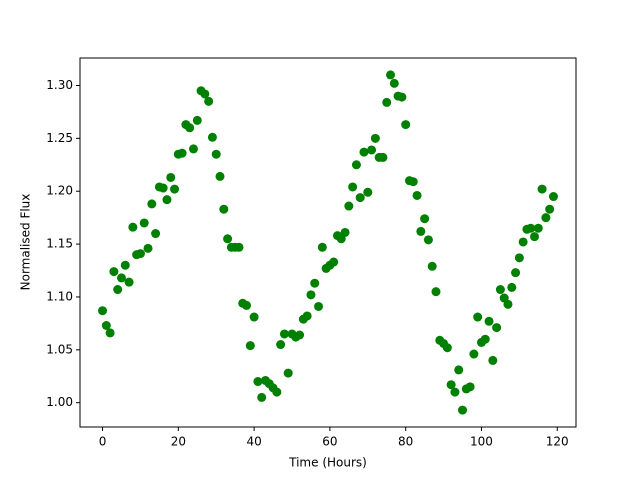  Describe the element at coordinates (59, 349) in the screenshot. I see `y-tick-label: 1.05` at that location.